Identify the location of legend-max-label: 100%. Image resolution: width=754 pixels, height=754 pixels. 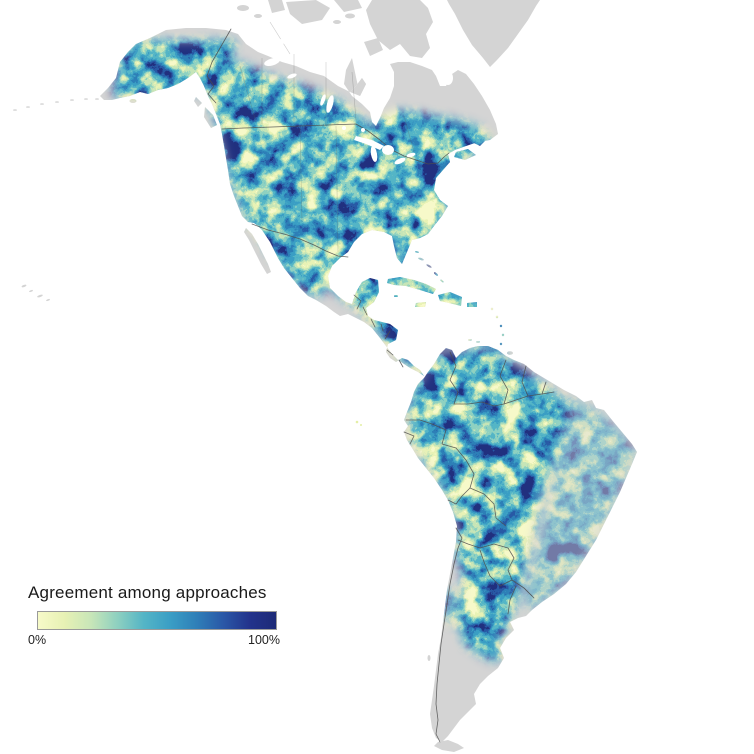
(264, 640).